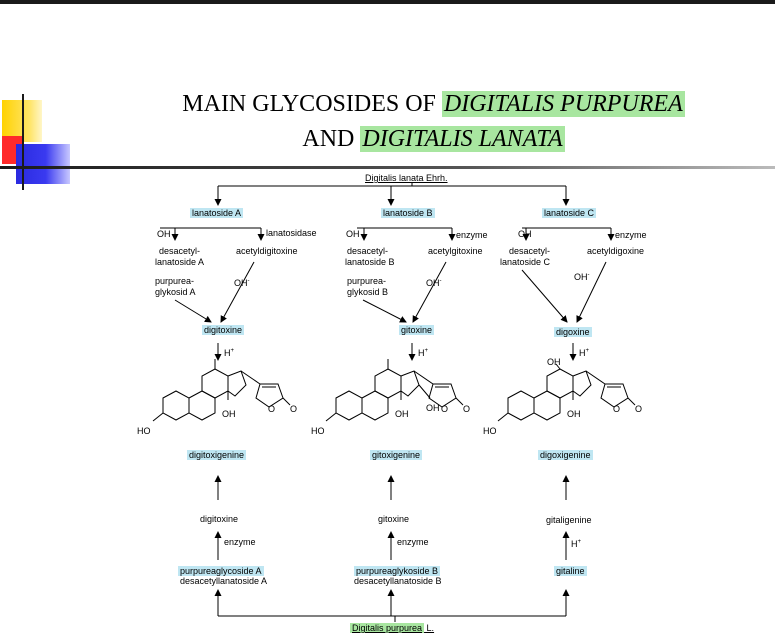 This screenshot has width=775, height=634. What do you see at coordinates (272, 409) in the screenshot?
I see `label-a-ring-o: O` at bounding box center [272, 409].